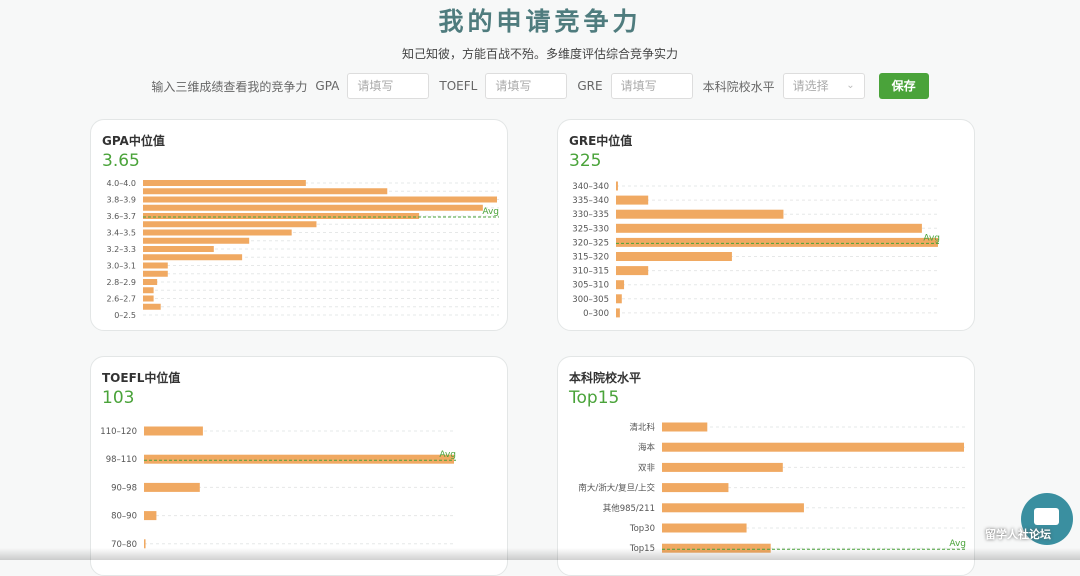 This screenshot has height=576, width=1080. What do you see at coordinates (458, 86) in the screenshot?
I see `toefl-label: TOEFL` at bounding box center [458, 86].